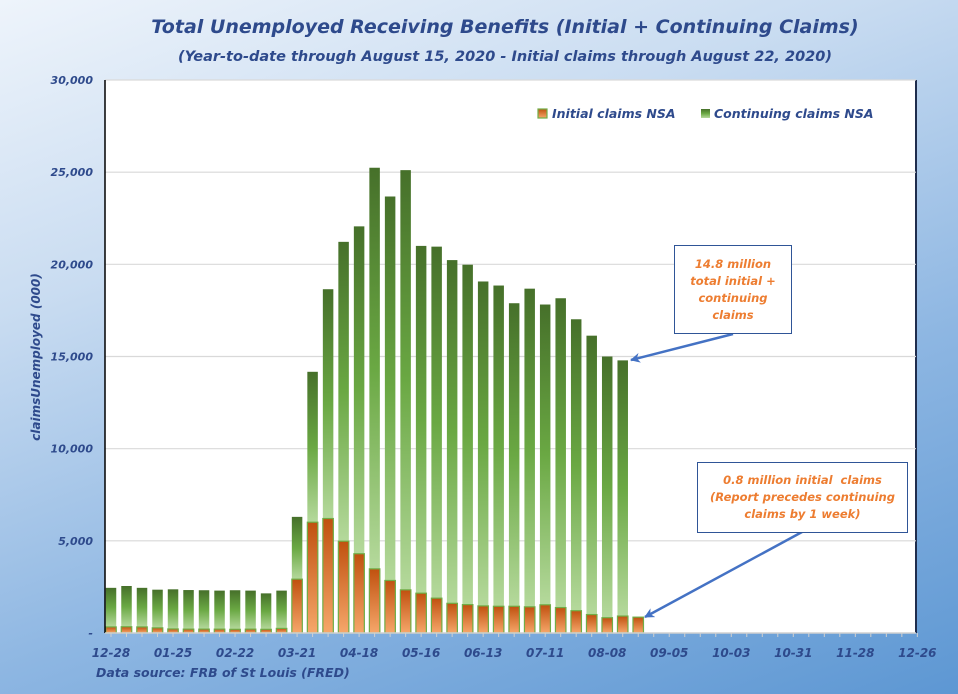  What do you see at coordinates (614, 113) in the screenshot?
I see `legend-label-initial: Initial claims NSA` at bounding box center [614, 113].